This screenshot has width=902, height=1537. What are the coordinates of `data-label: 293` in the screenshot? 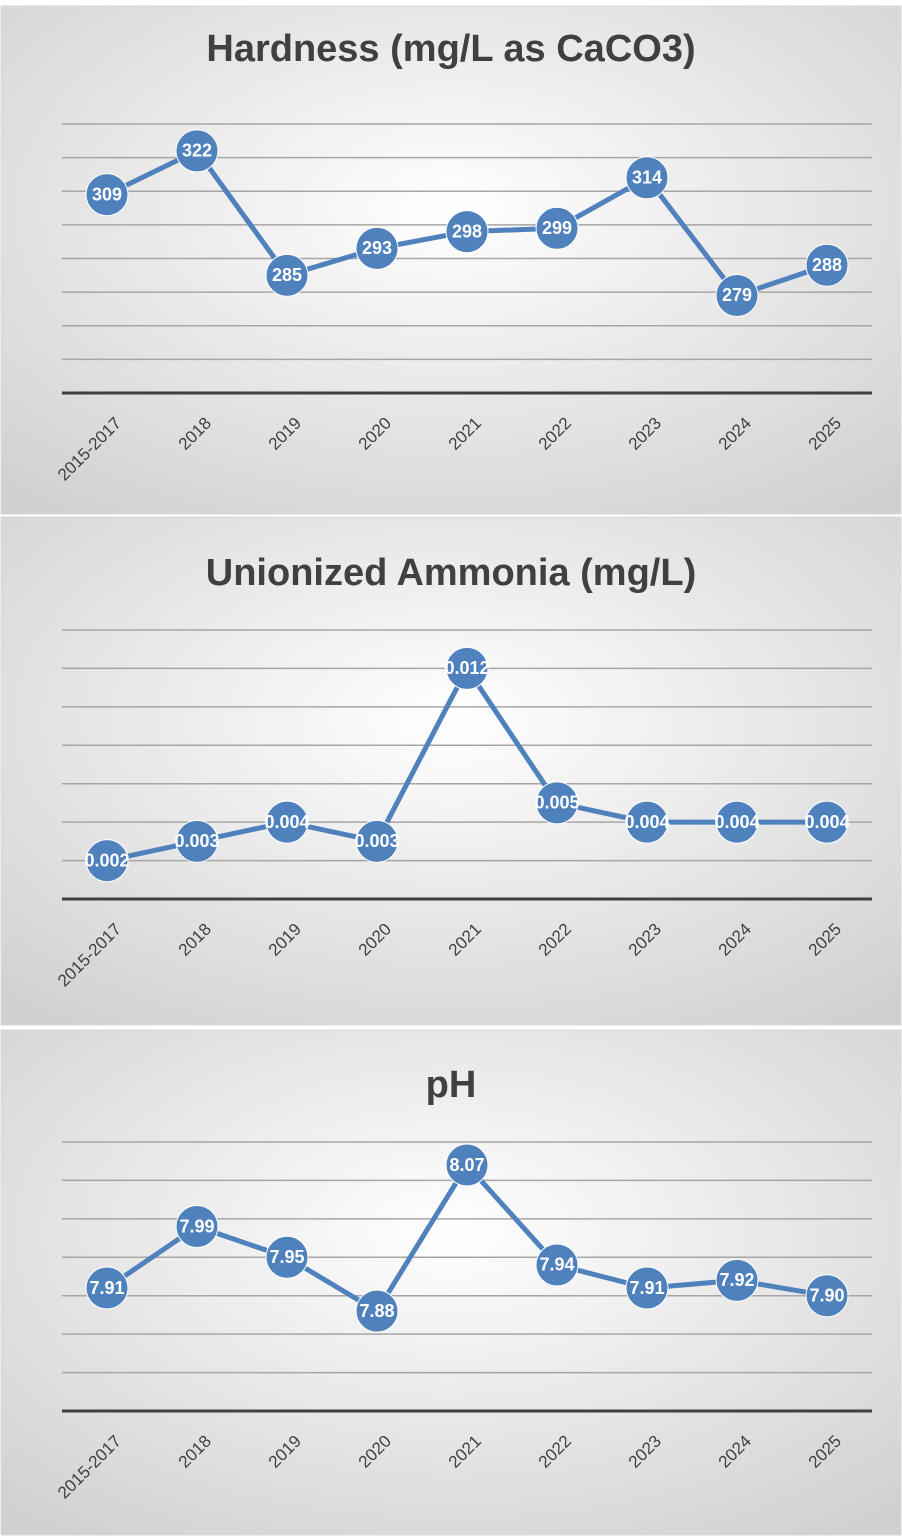 It's located at (377, 248).